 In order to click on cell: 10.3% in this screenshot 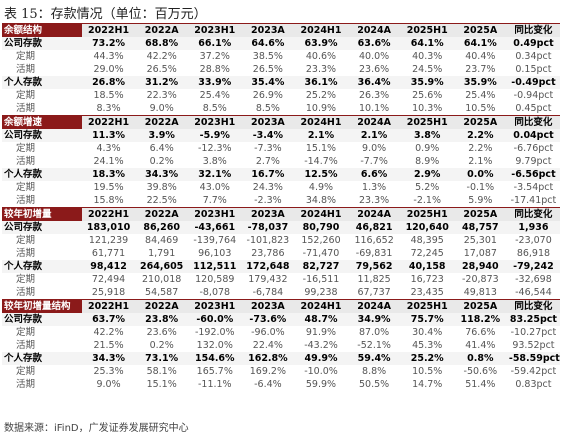, I will do `click(427, 108)`.